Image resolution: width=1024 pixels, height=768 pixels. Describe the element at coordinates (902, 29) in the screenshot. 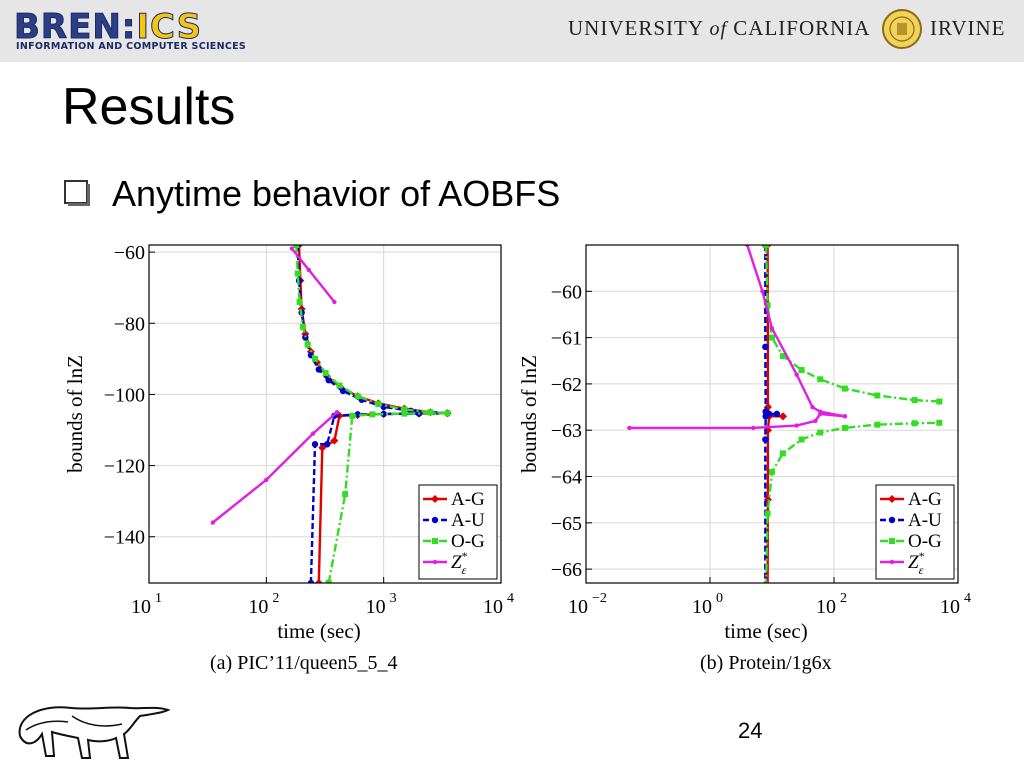

I see `uci-seal-icon` at that location.